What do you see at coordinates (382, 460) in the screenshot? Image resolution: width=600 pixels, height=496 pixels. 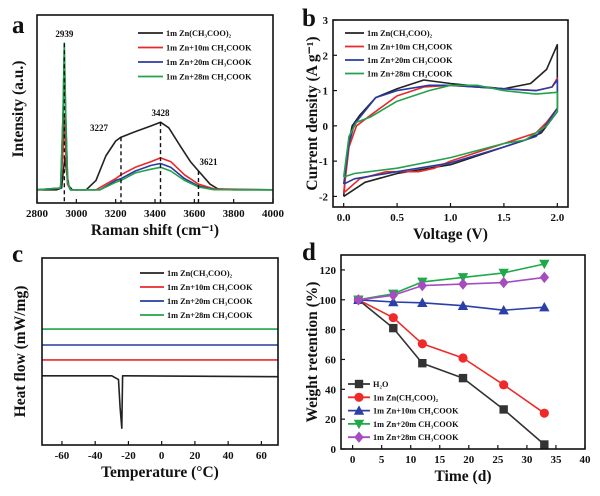 I see `x-tick-label: 5` at bounding box center [382, 460].